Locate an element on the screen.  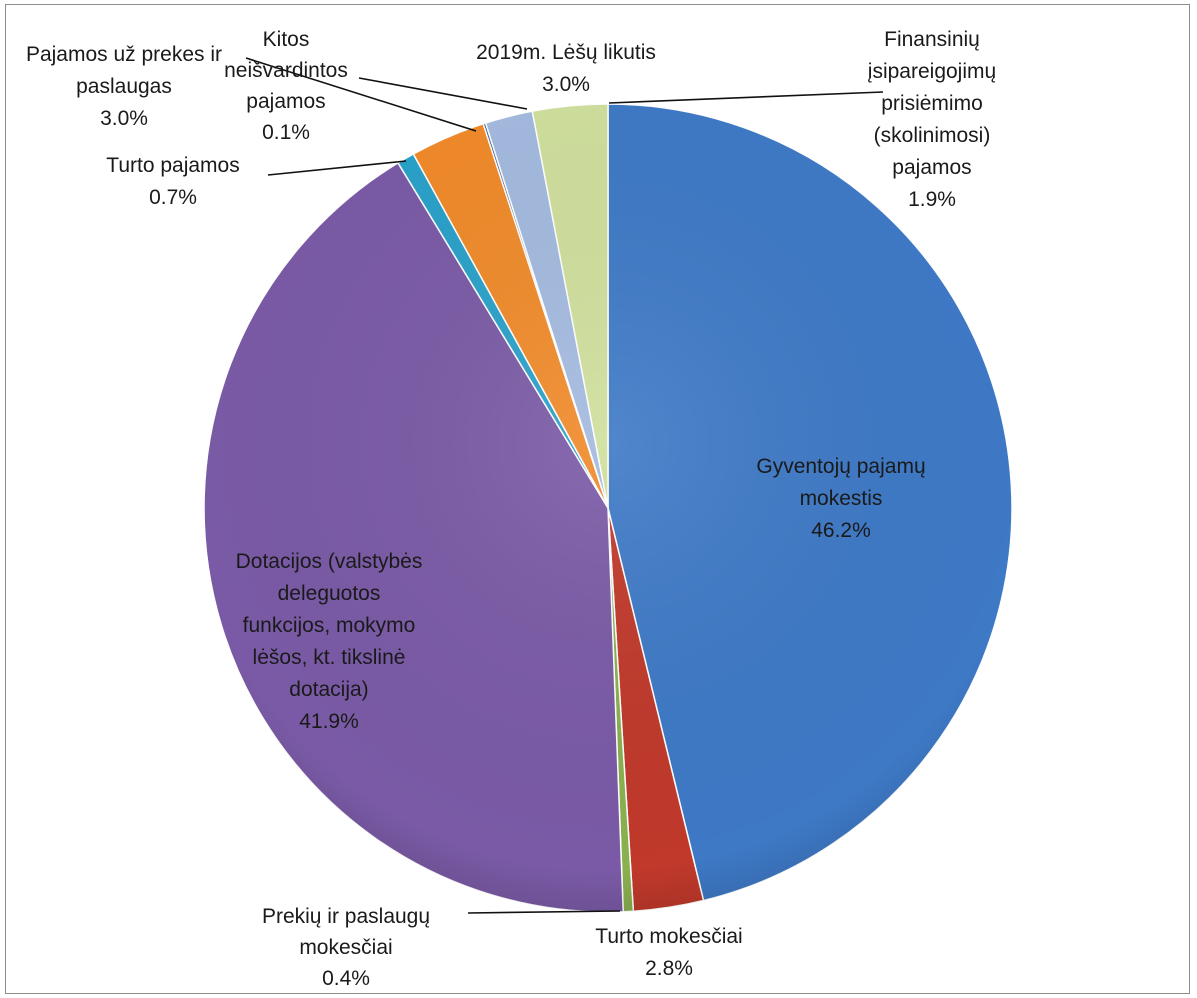
slice-label-line: Gyventojų pajamų is located at coordinates (840, 466).